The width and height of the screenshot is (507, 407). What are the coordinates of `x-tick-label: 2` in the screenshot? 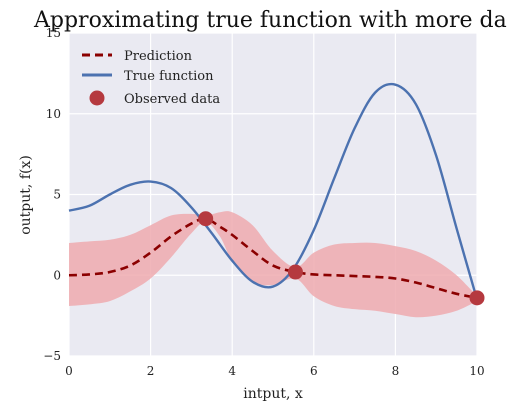 It's located at (151, 371).